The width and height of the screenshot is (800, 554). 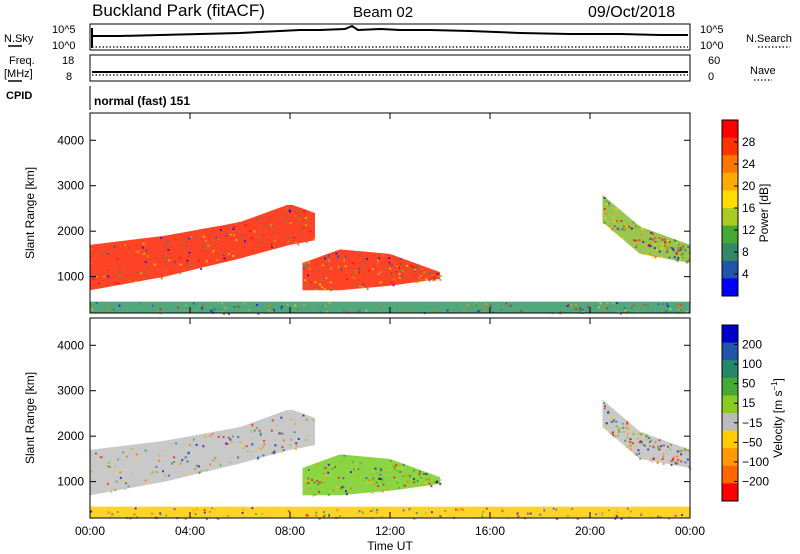 I want to click on colorbar-tick-label: 8, so click(x=745, y=252).